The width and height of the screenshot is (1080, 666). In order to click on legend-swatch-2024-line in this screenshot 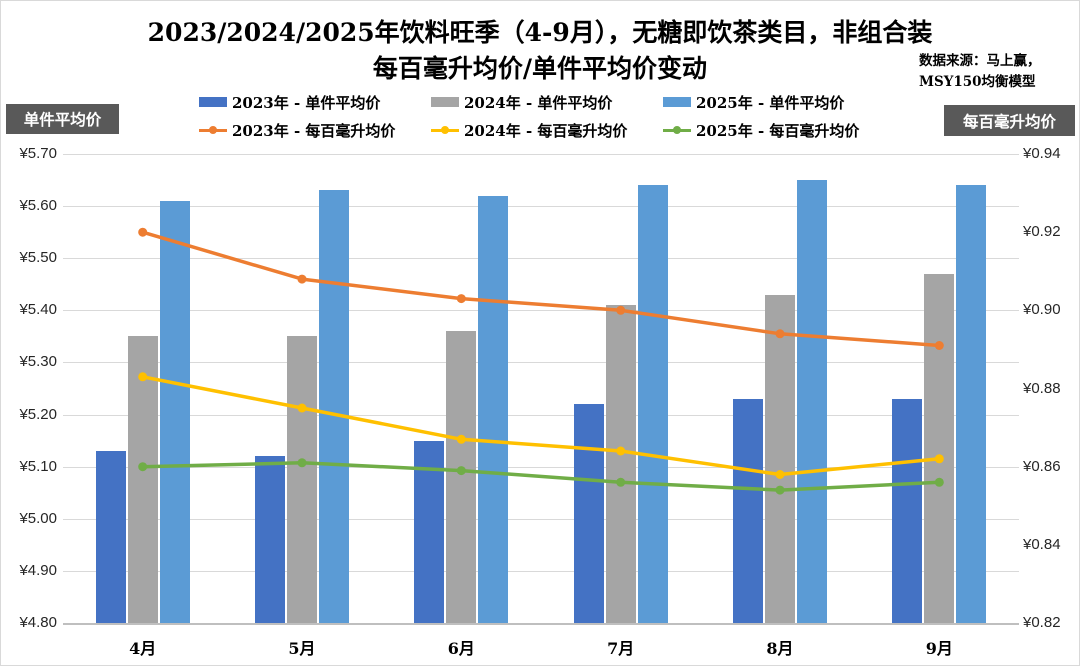, I will do `click(445, 130)`.